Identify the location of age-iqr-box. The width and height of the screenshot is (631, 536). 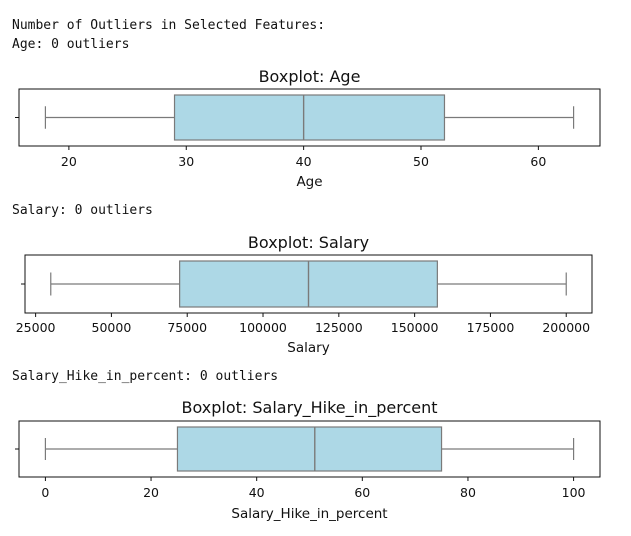
(309, 117).